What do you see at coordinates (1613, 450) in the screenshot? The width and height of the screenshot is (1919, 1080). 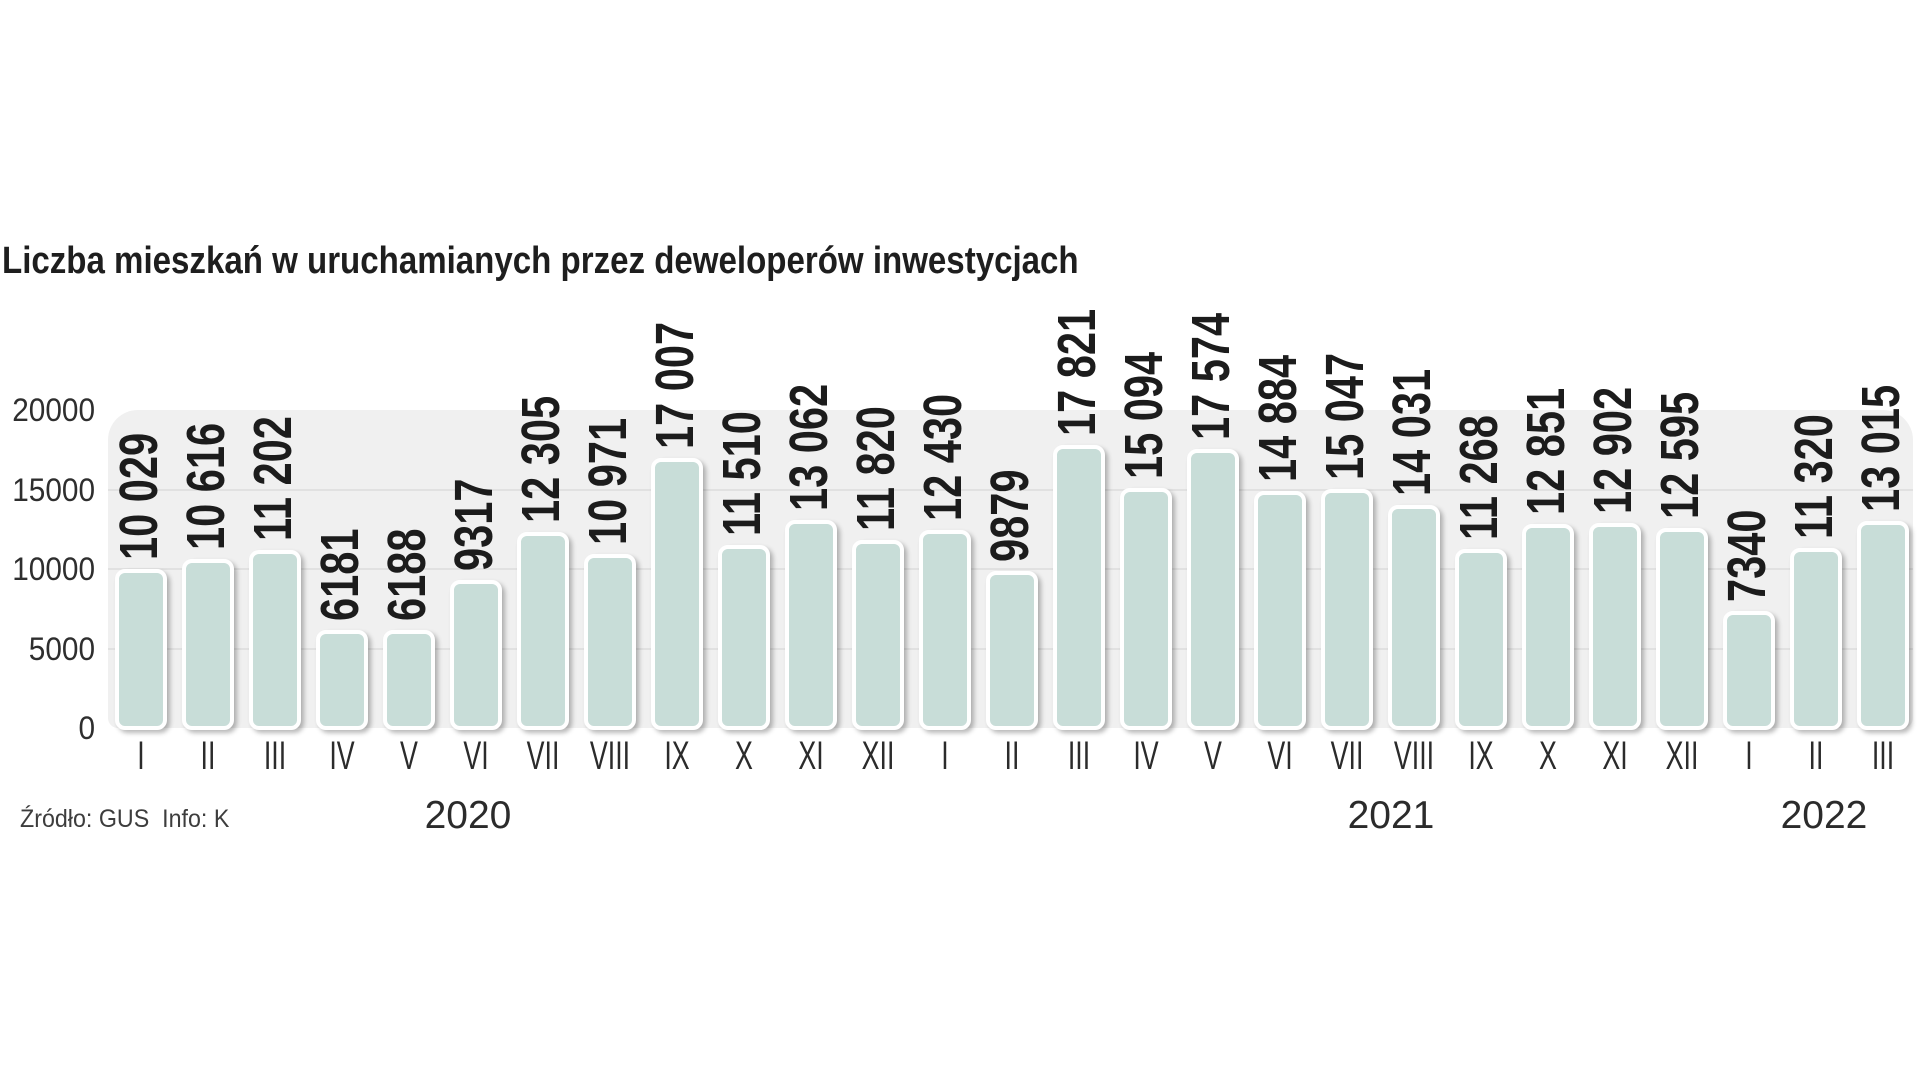 I see `bar-value-label: 12 902` at bounding box center [1613, 450].